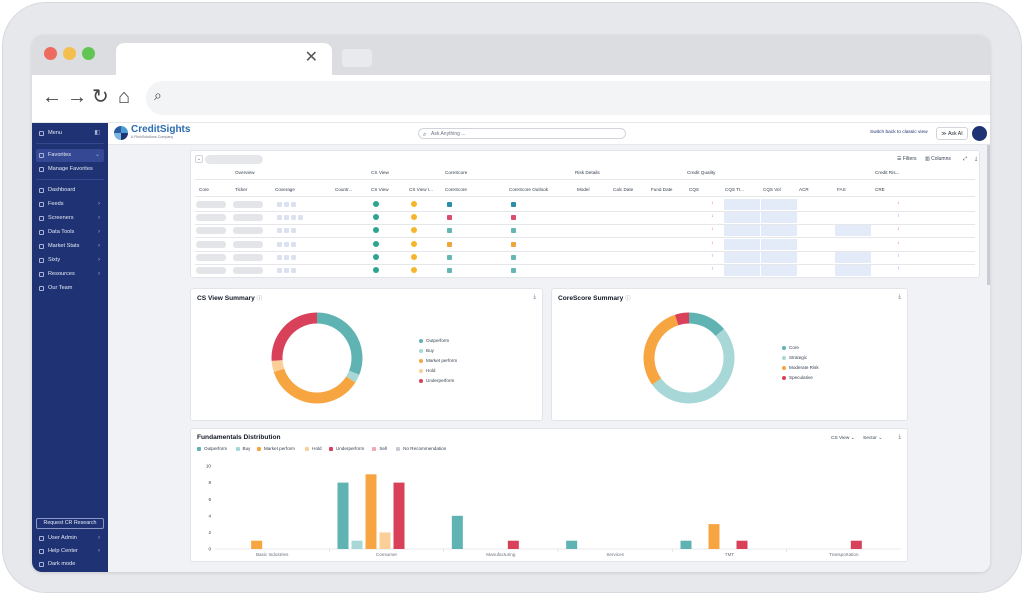 The height and width of the screenshot is (595, 1024). Describe the element at coordinates (70, 260) in the screenshot. I see `sidebar-item-sixty: Sixty ›` at that location.